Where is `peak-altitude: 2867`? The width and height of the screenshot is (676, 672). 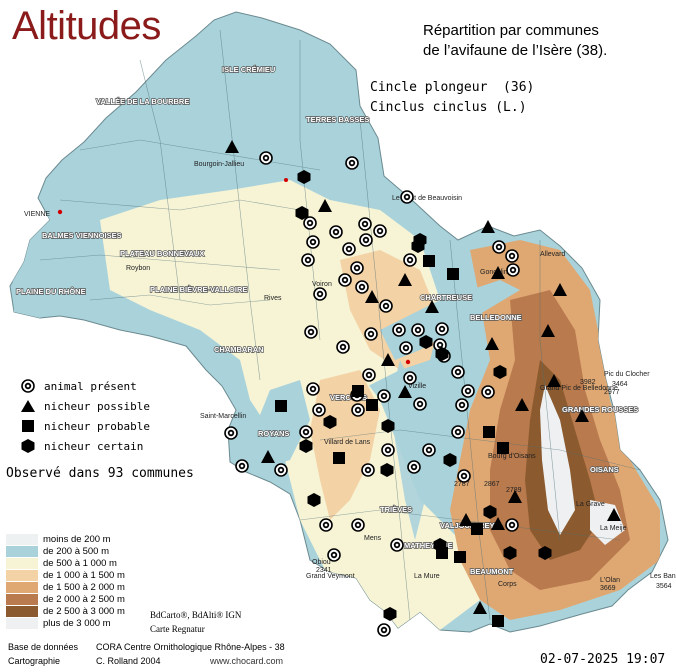
peak-altitude: 2867 is located at coordinates (492, 484).